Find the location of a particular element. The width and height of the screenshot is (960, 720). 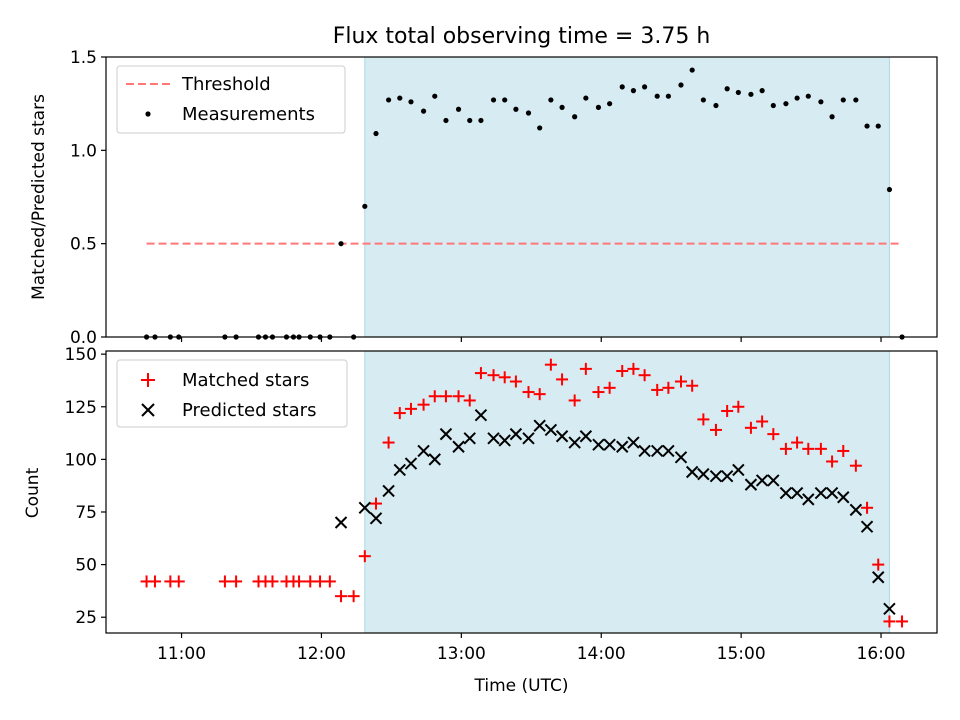

legend-matched-label: Matched stars is located at coordinates (245, 380).